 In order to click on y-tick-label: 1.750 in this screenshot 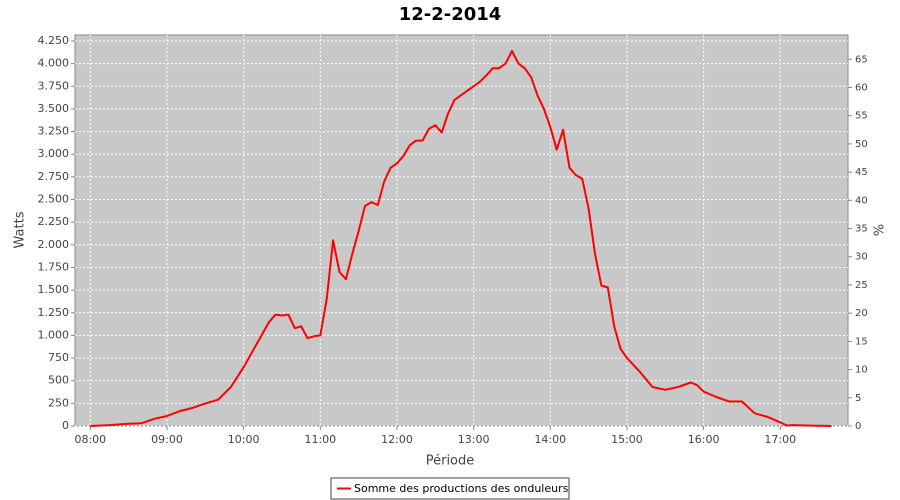, I will do `click(54, 266)`.